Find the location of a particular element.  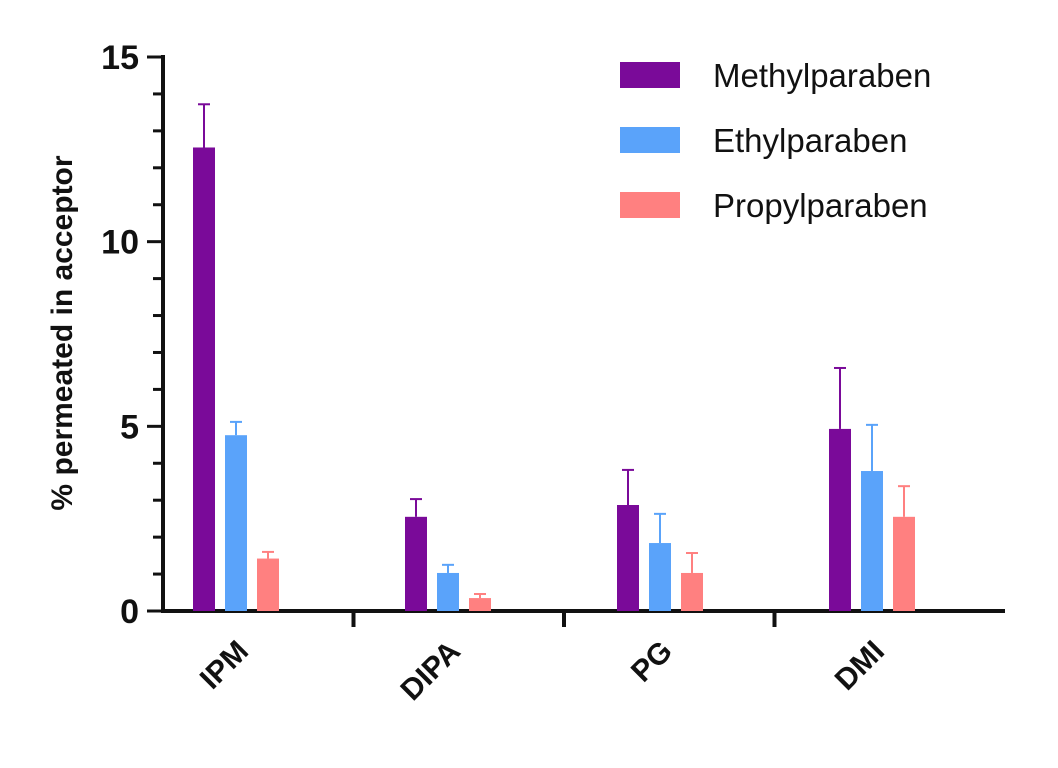

y-tick-label: 15 is located at coordinates (120, 58).